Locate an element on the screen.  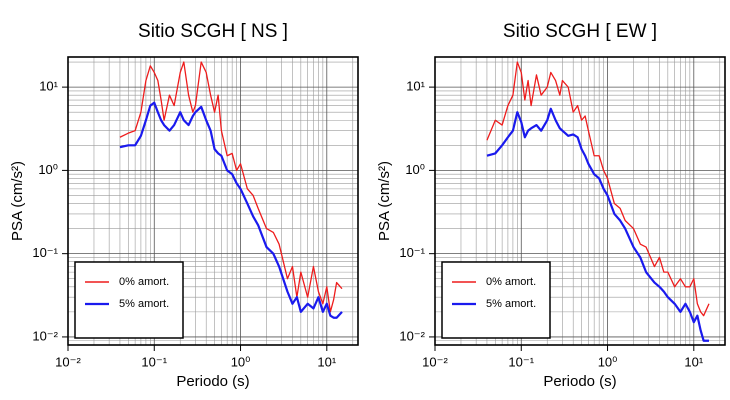
chart-title: Sitio SCGH [ NS ] is located at coordinates (213, 31).